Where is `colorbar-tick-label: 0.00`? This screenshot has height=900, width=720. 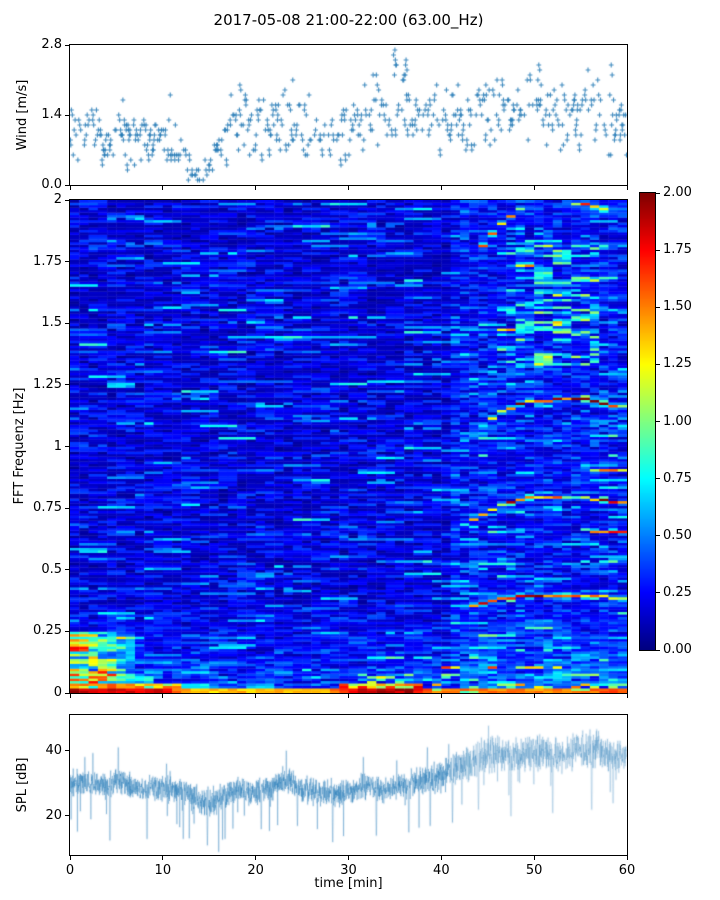
colorbar-tick-label: 0.00 is located at coordinates (677, 649).